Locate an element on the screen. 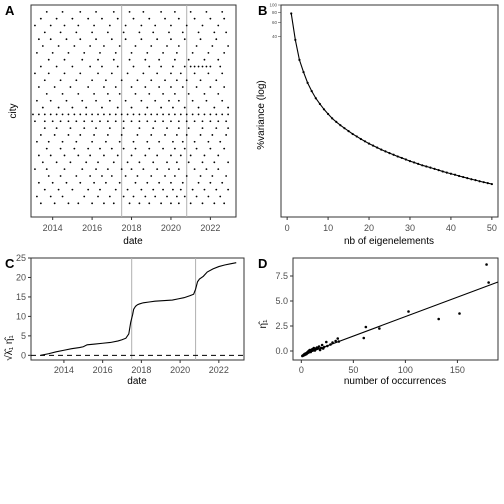  panel-d-plot-frame is located at coordinates (395, 309).